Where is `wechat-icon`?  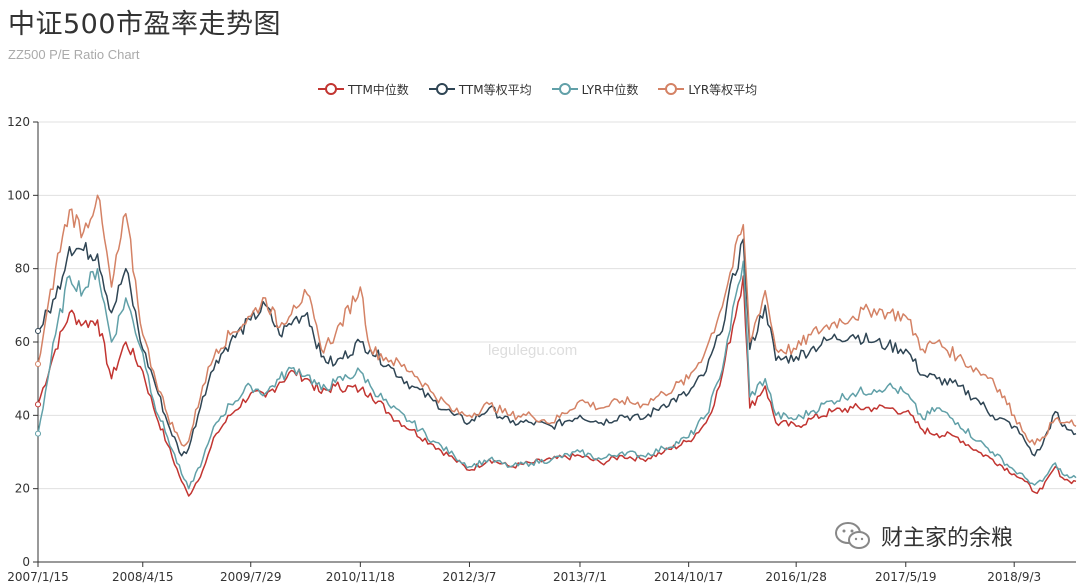 wechat-icon is located at coordinates (852, 535).